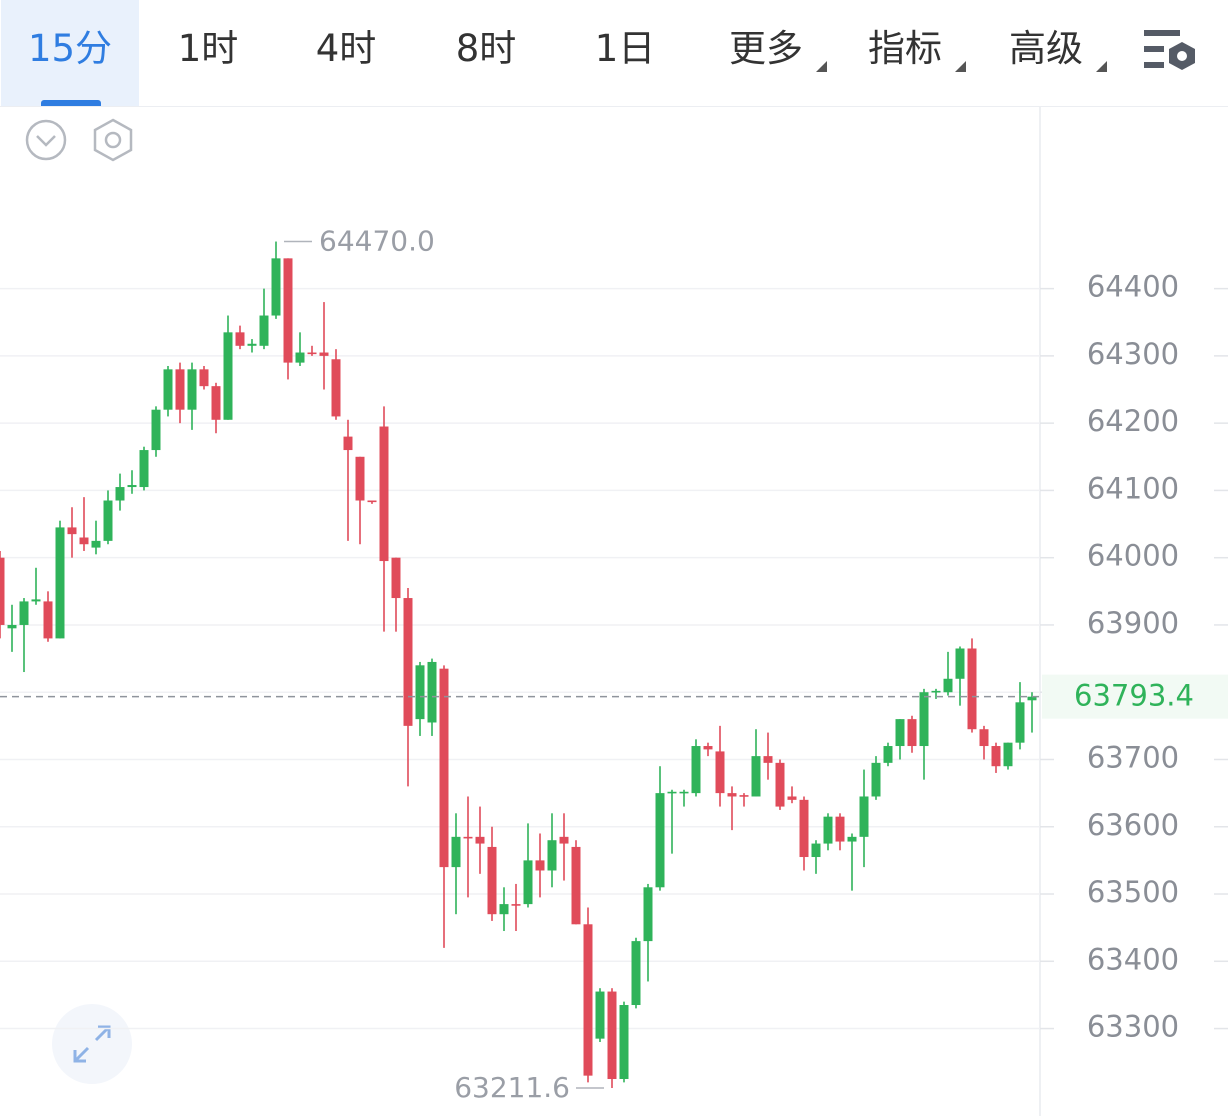  I want to click on toolbar: 15分 1时 4时 8时 1日 更多 指标 高级, so click(614, 53).